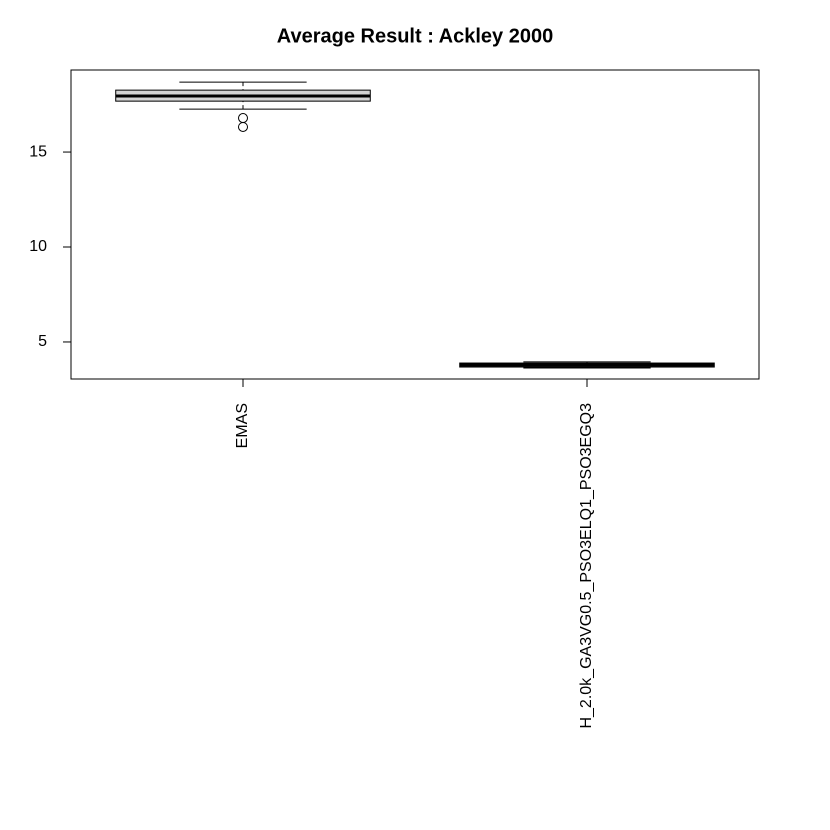 The width and height of the screenshot is (830, 830). What do you see at coordinates (38, 246) in the screenshot?
I see `y-tick-label: 10` at bounding box center [38, 246].